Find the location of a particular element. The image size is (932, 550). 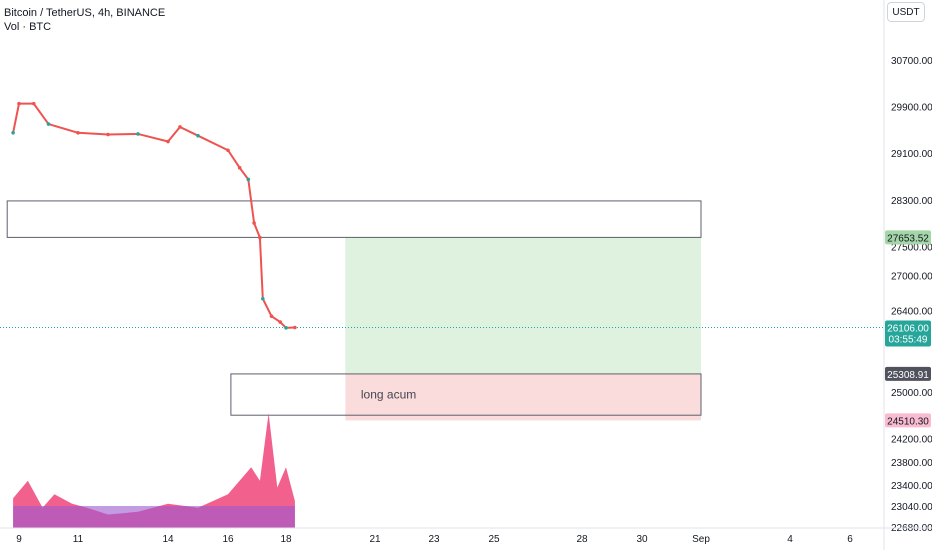

time-tick-label: 6 is located at coordinates (850, 539).